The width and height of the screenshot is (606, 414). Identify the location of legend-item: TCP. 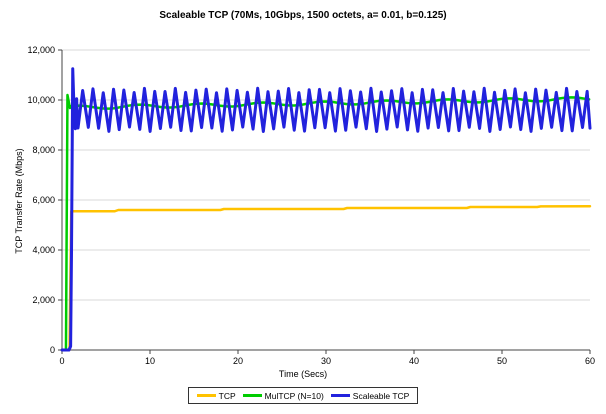
(216, 395).